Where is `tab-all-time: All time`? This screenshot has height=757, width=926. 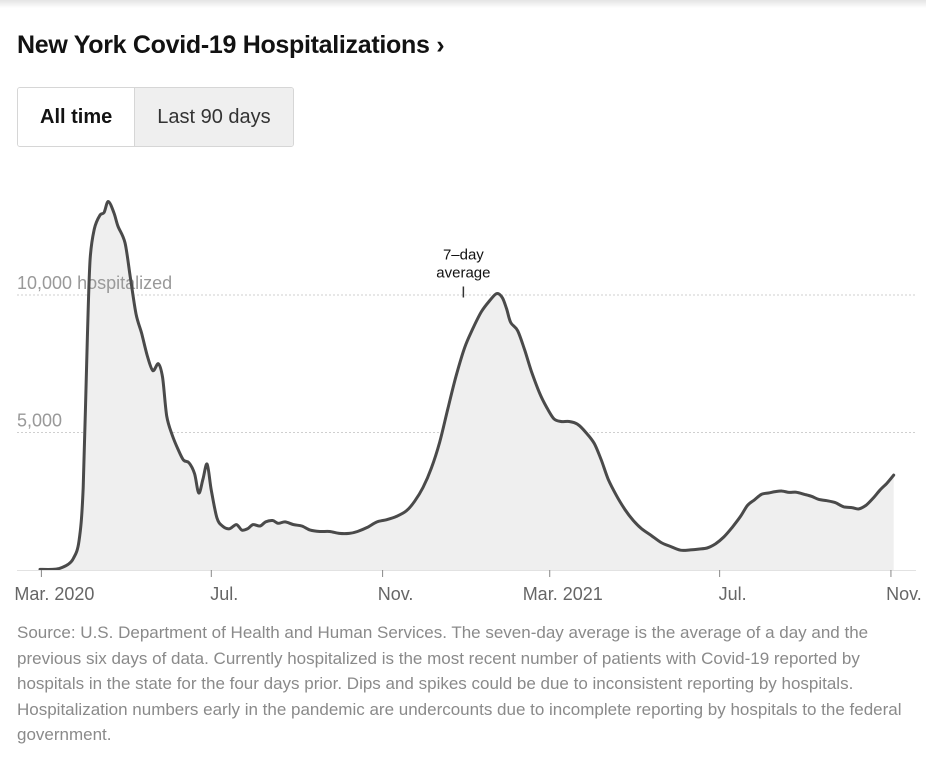 tab-all-time: All time is located at coordinates (77, 117).